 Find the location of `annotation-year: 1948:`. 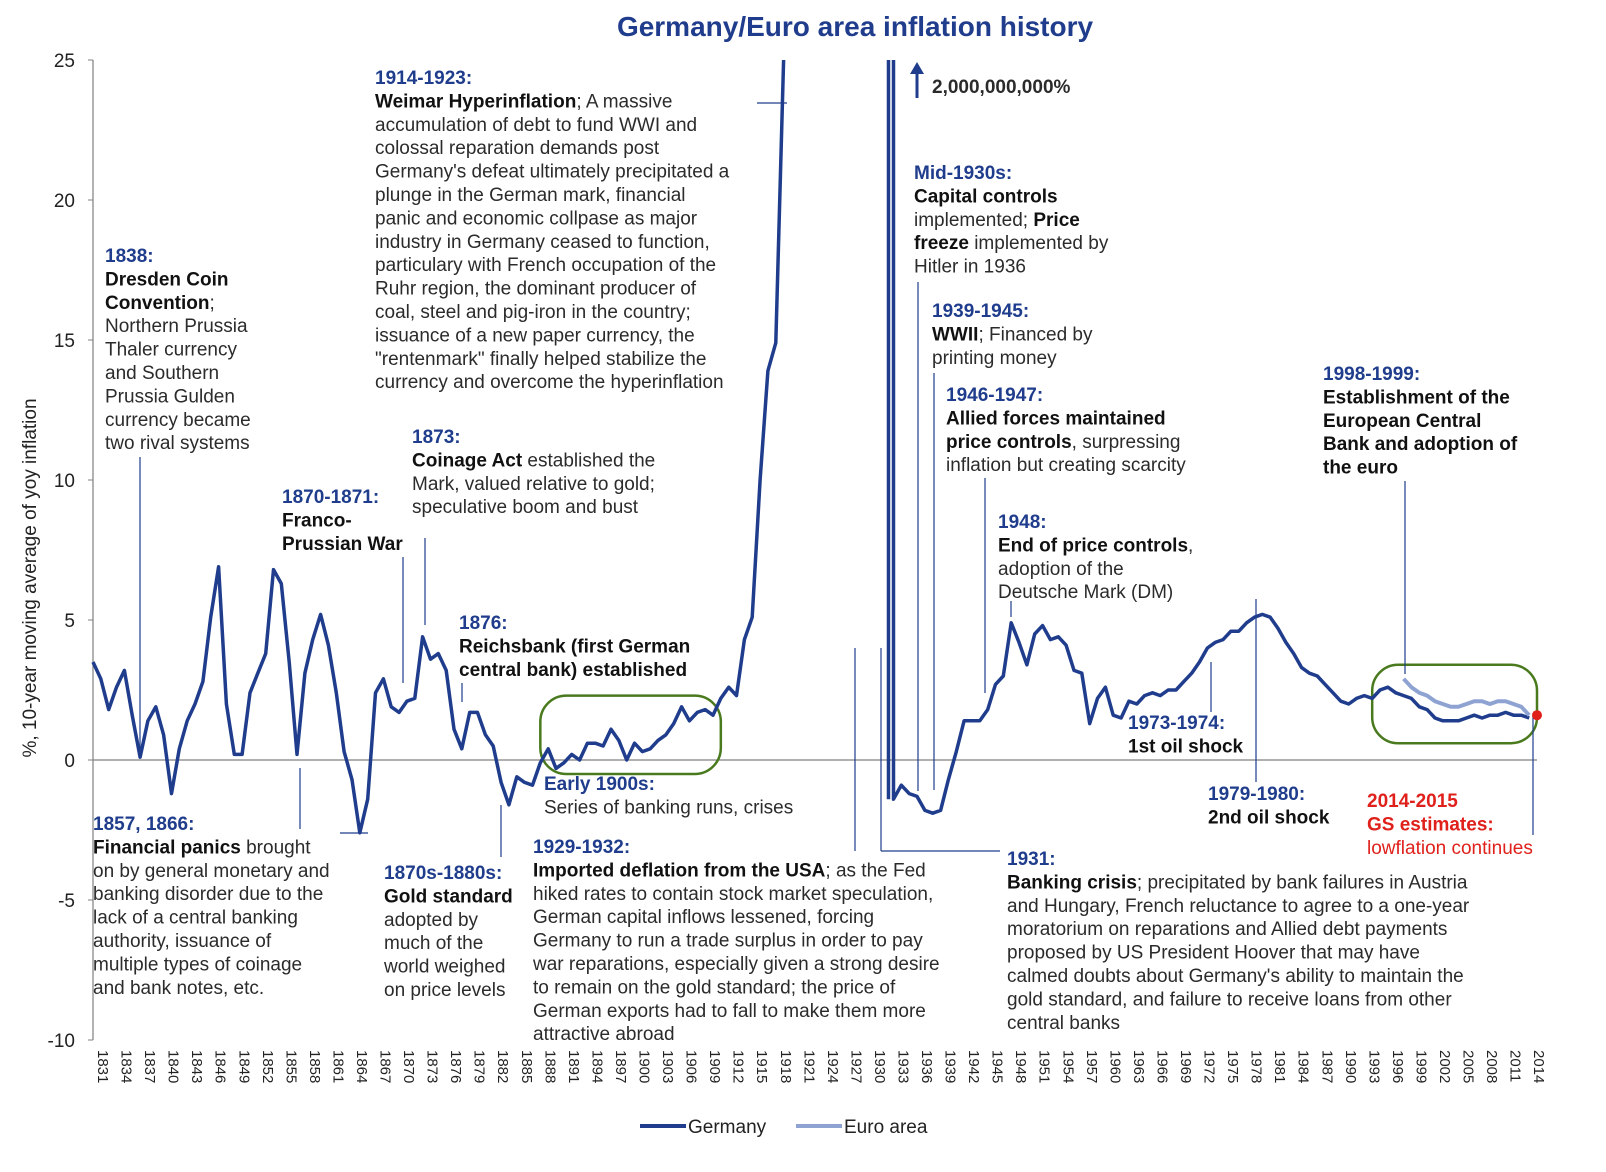

annotation-year: 1948: is located at coordinates (1022, 522).